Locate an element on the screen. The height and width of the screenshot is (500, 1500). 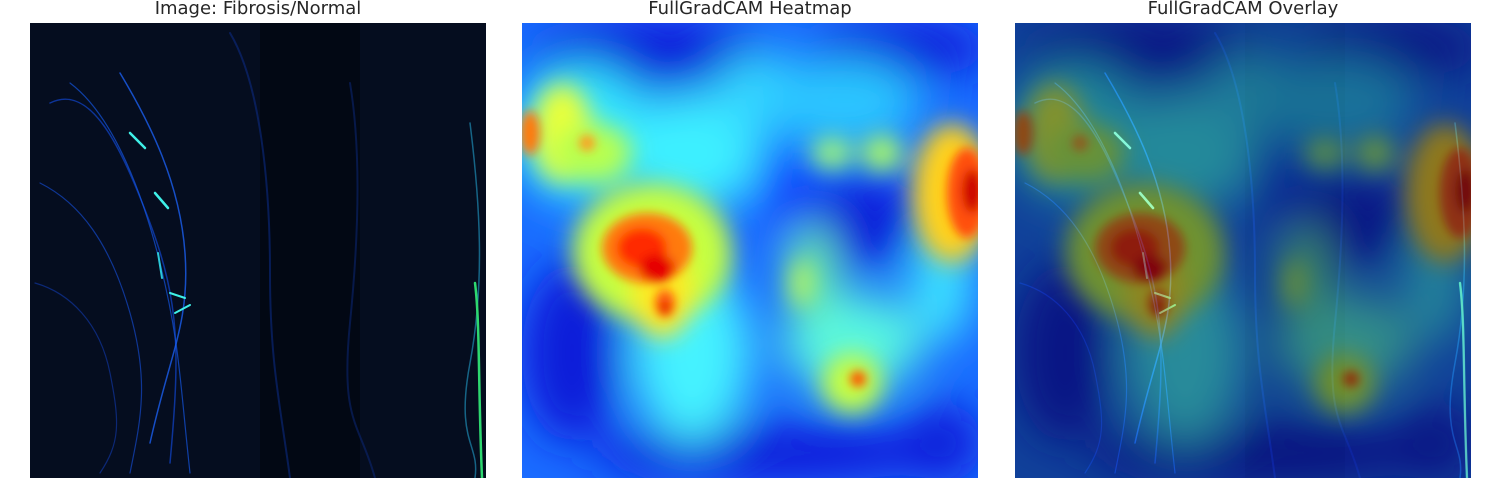
panel-title-heatmap: FullGradCAM Heatmap is located at coordinates (750, 9).